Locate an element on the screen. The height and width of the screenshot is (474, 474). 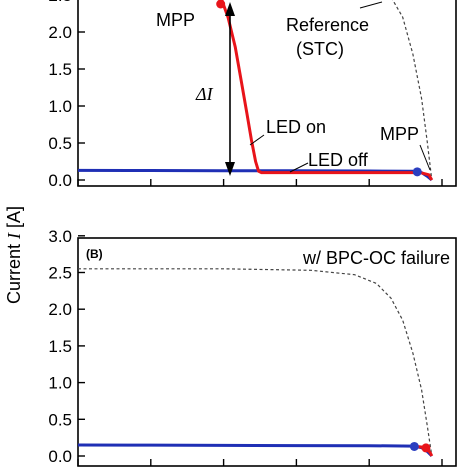
series-line-reference-stc is located at coordinates (412, 90).